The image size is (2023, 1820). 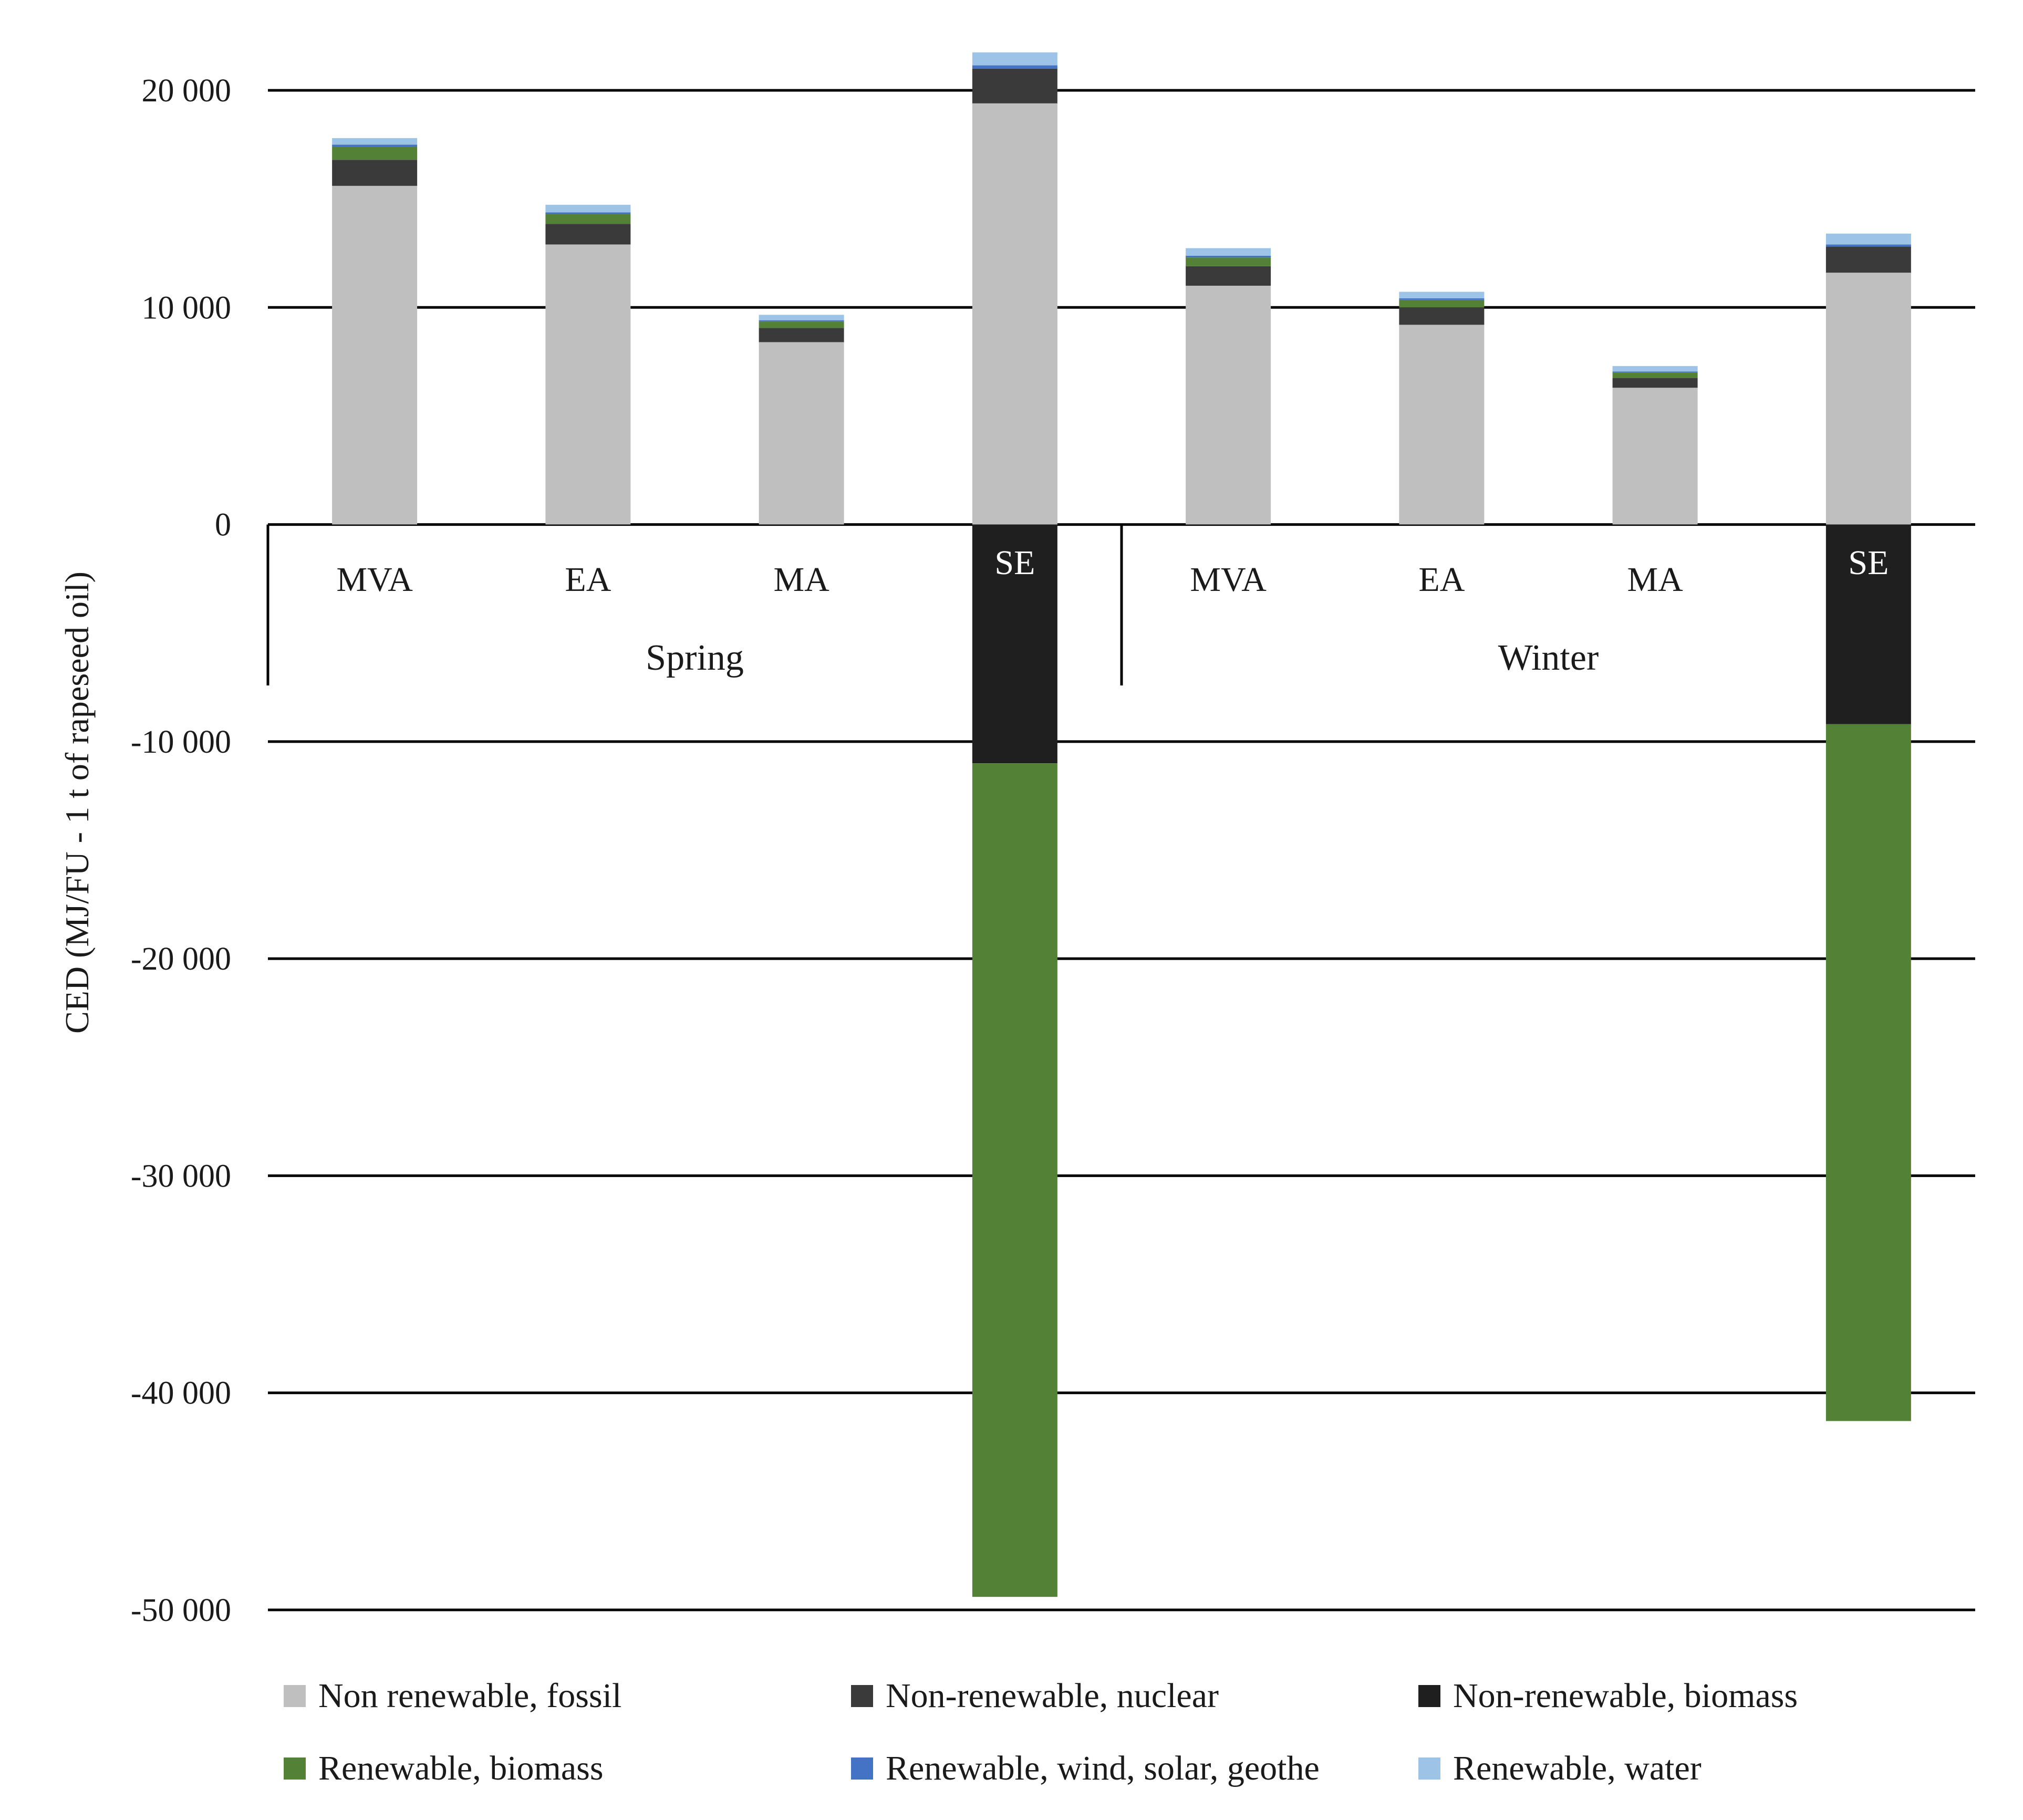 I want to click on y-tick-label: -10 000, so click(x=181, y=742).